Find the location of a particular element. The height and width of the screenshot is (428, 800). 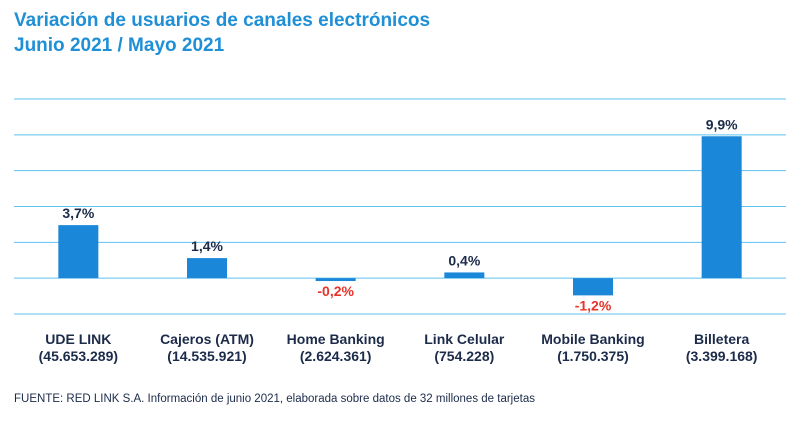

category-label-5: Billetera is located at coordinates (721, 339).